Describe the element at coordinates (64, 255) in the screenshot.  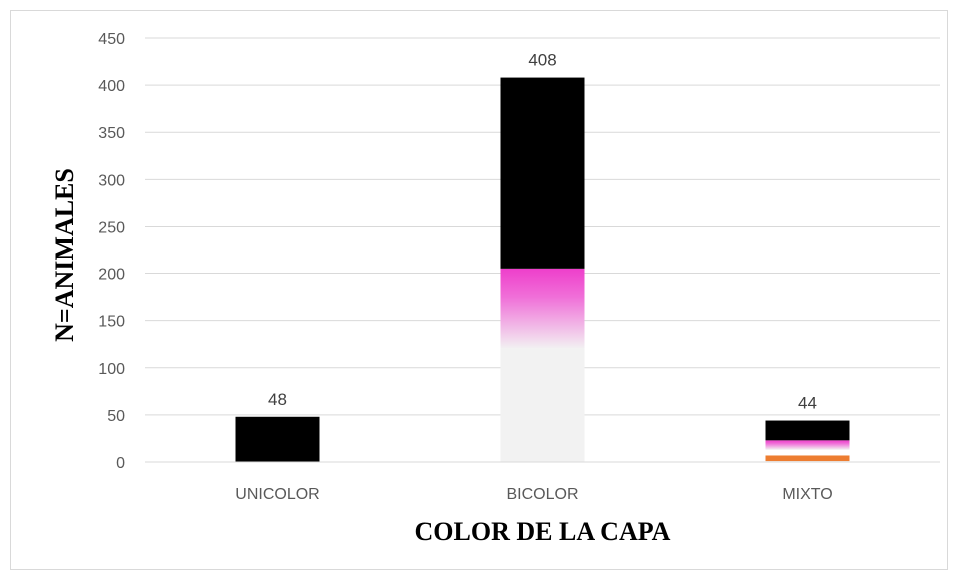
I see `y-axis-title: N=ANIMALES` at that location.